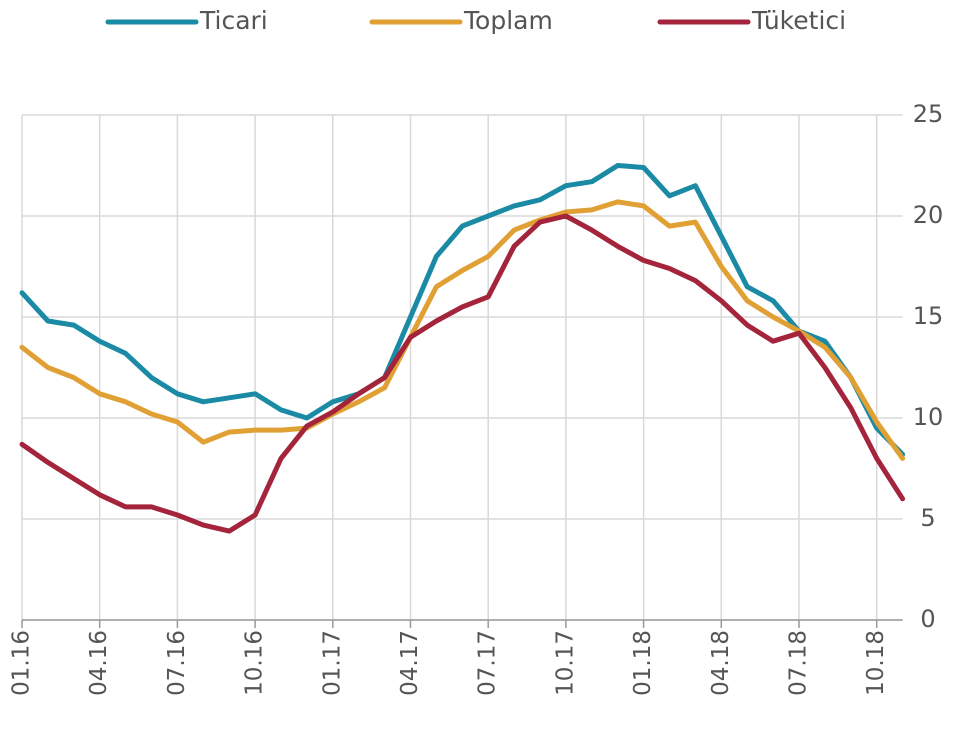  I want to click on y-tick-label: 10, so click(928, 417).